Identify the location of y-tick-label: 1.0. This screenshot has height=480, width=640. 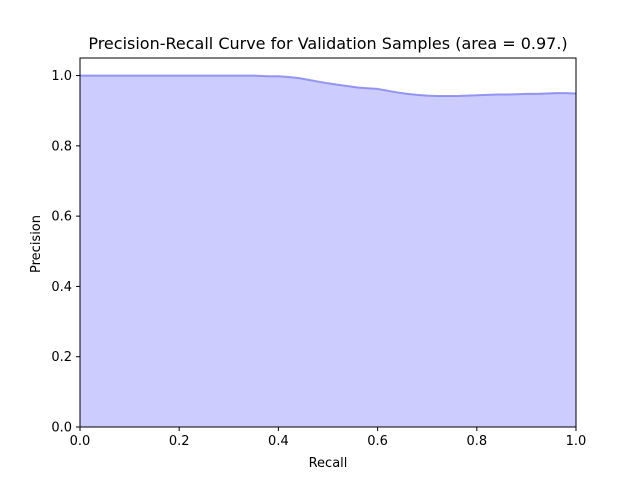
(61, 76).